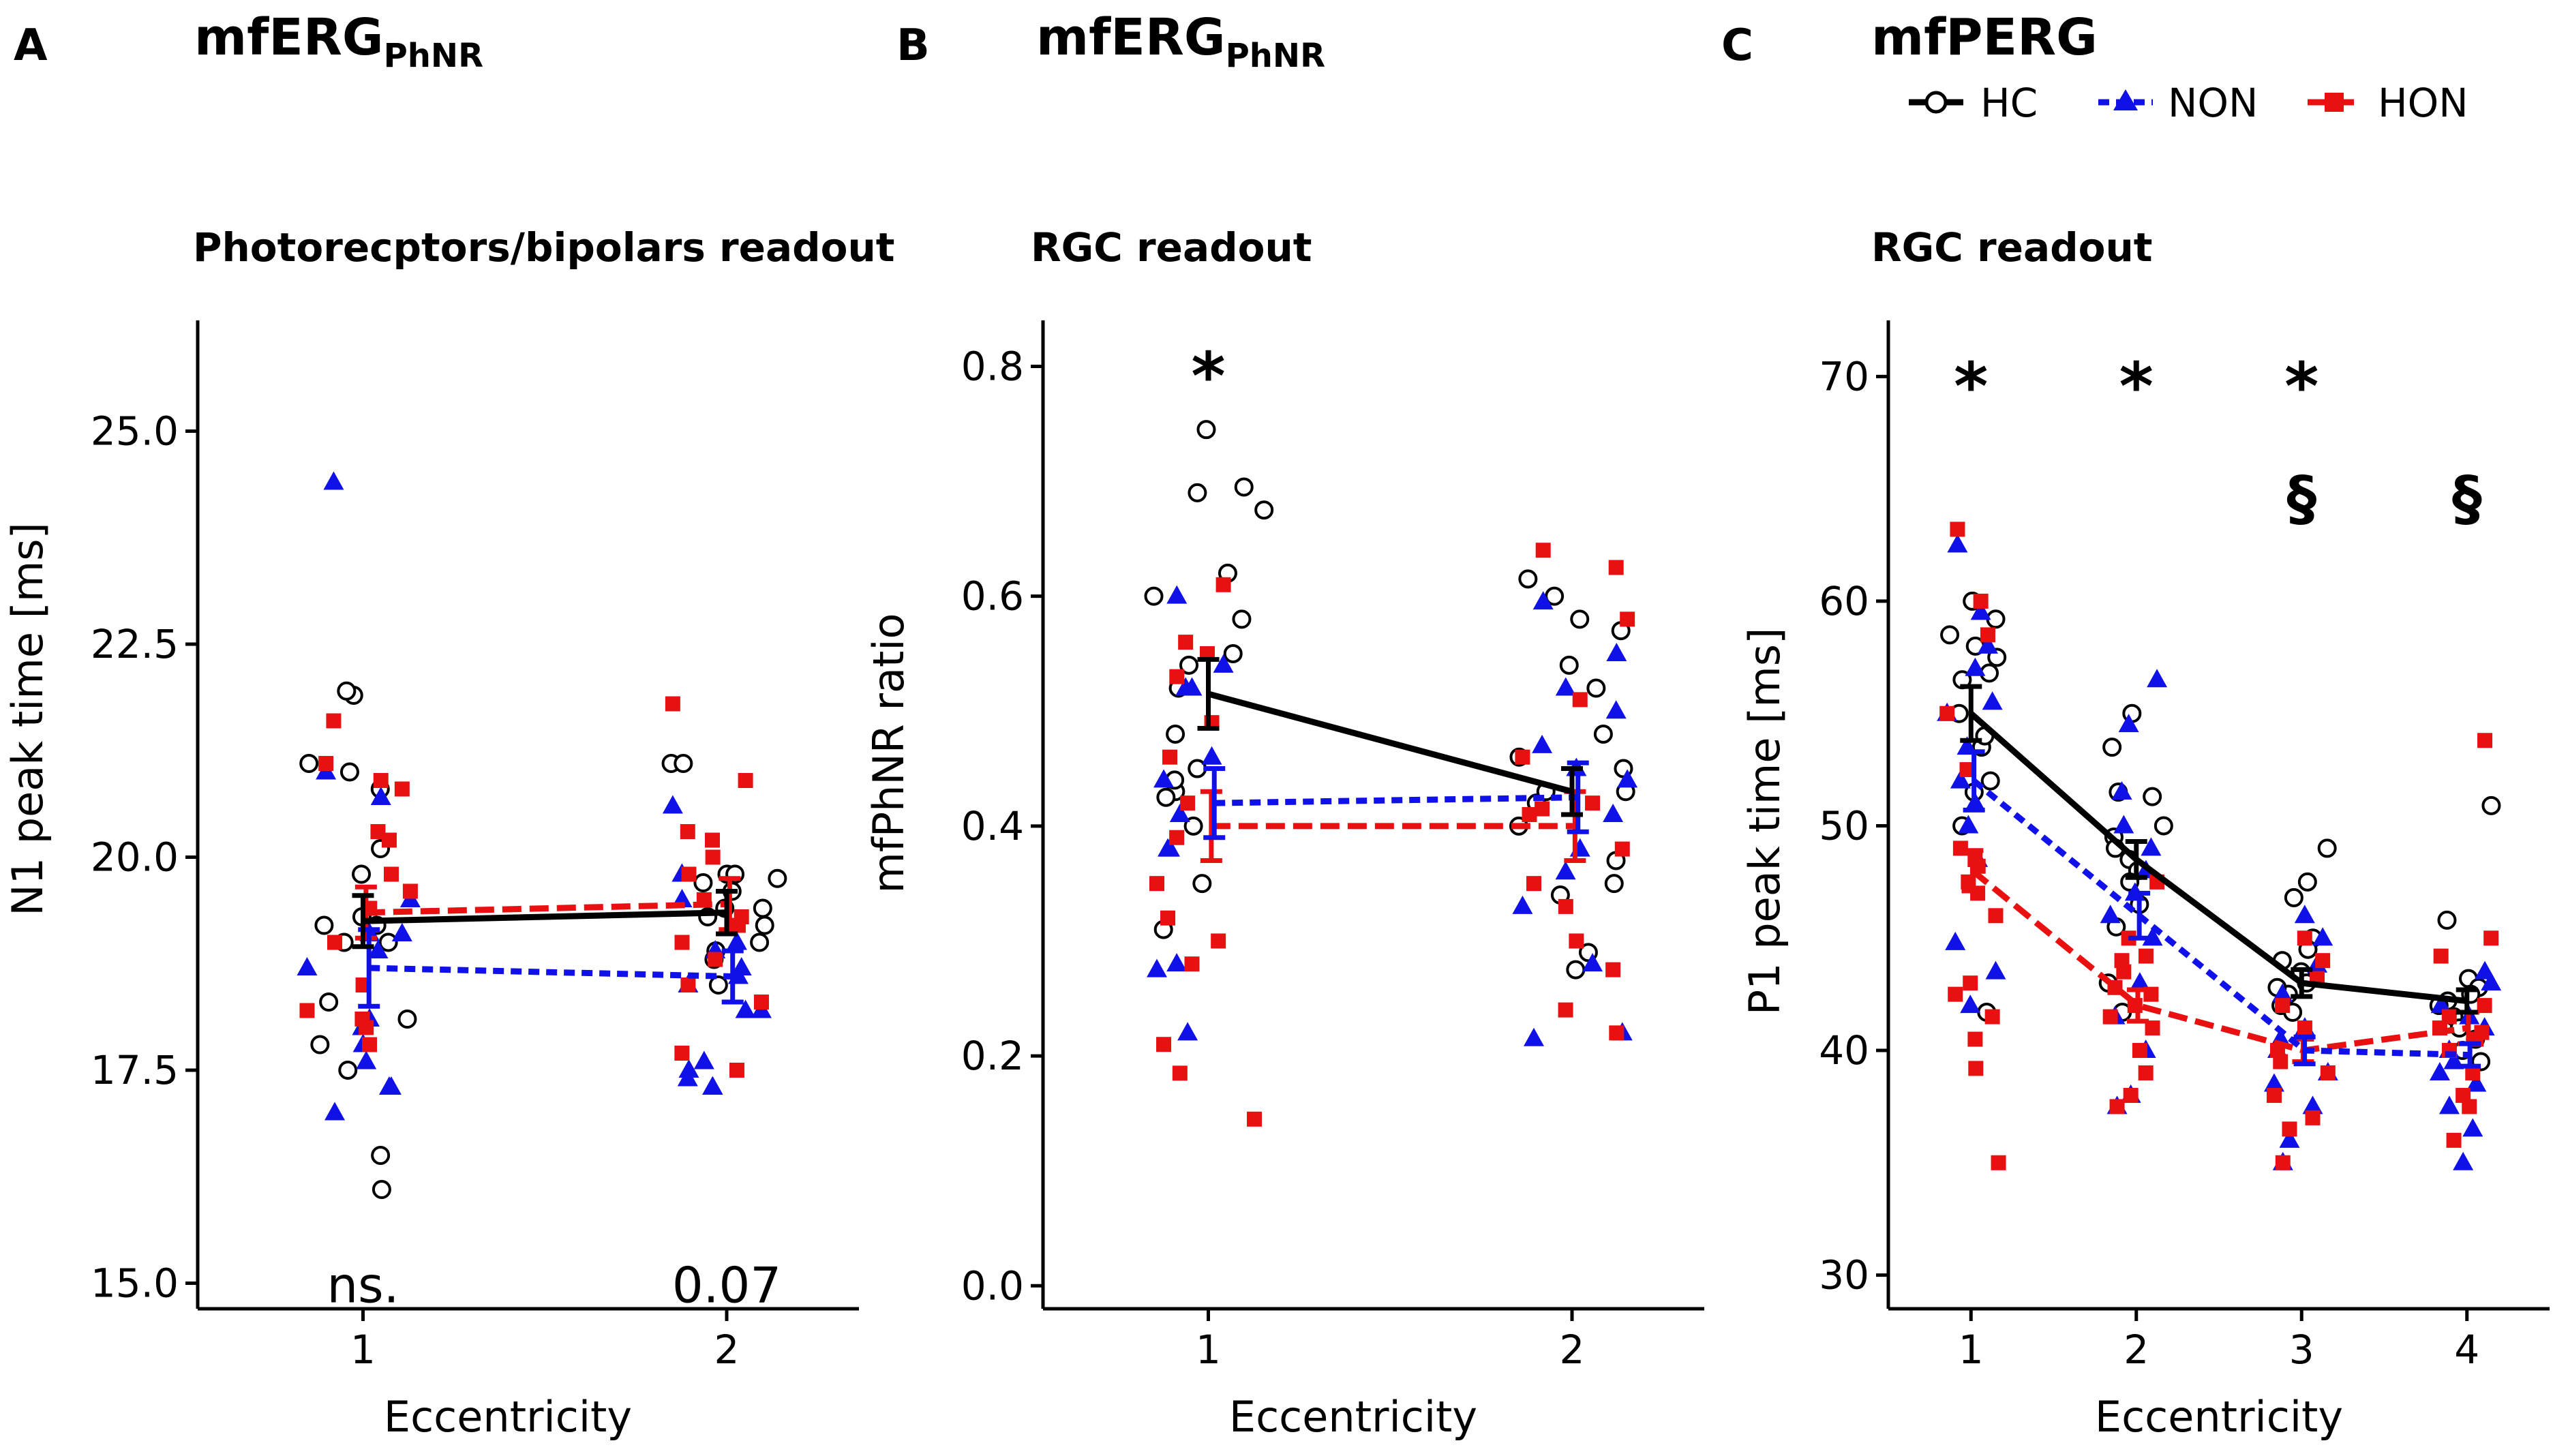  Describe the element at coordinates (2301, 386) in the screenshot. I see `panel-c-annotation: *` at that location.